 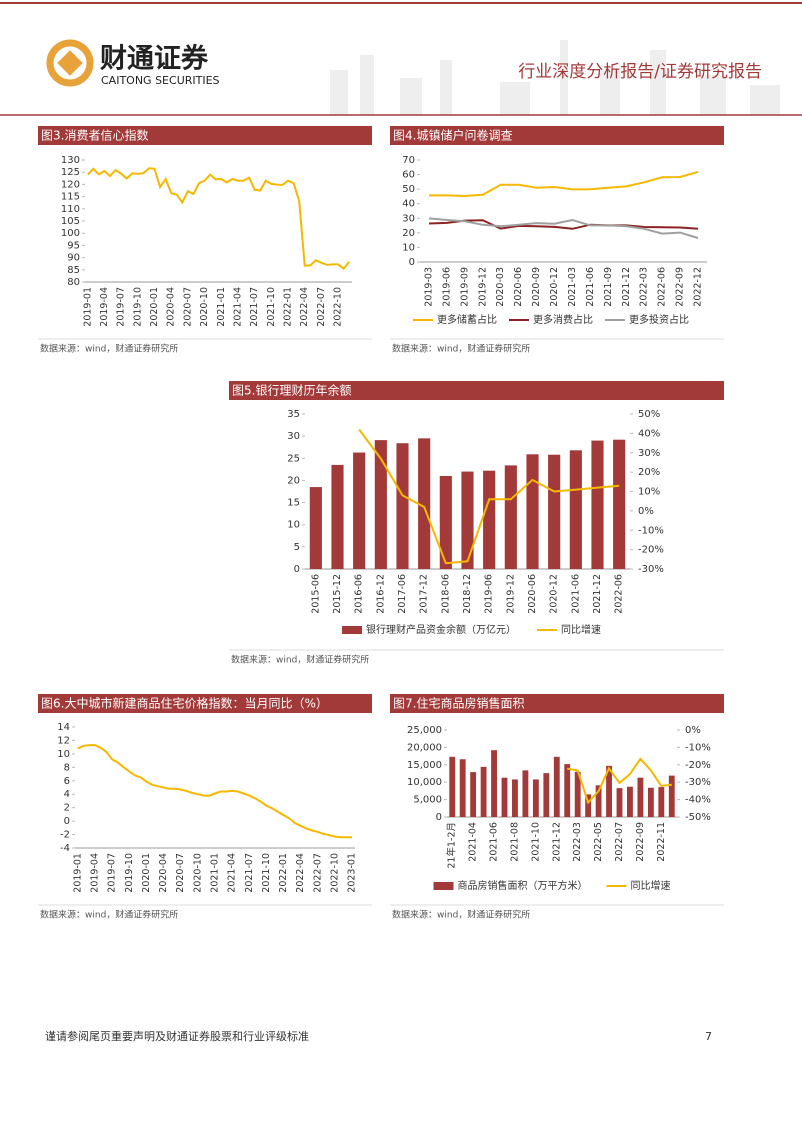 What do you see at coordinates (184, 703) in the screenshot?
I see `chart-title: 图6.大中城市新建商品住宅价格指数：当月同比（%）` at bounding box center [184, 703].